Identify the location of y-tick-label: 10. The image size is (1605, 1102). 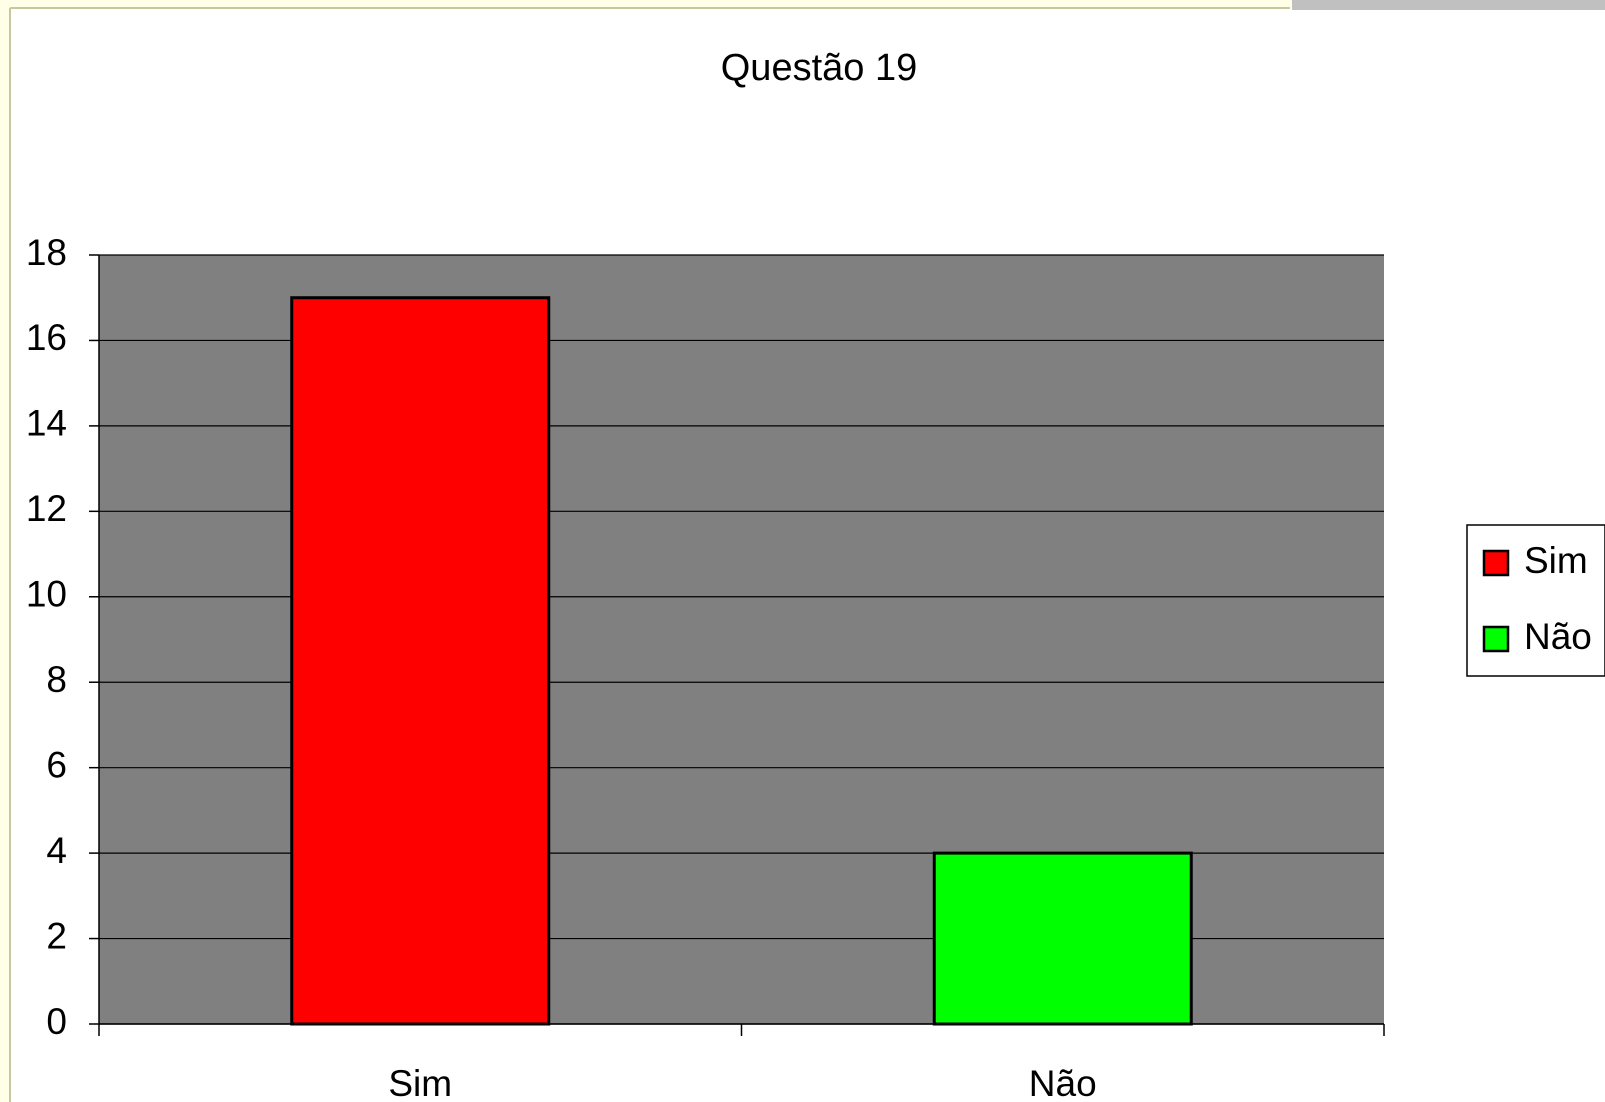
(46, 594).